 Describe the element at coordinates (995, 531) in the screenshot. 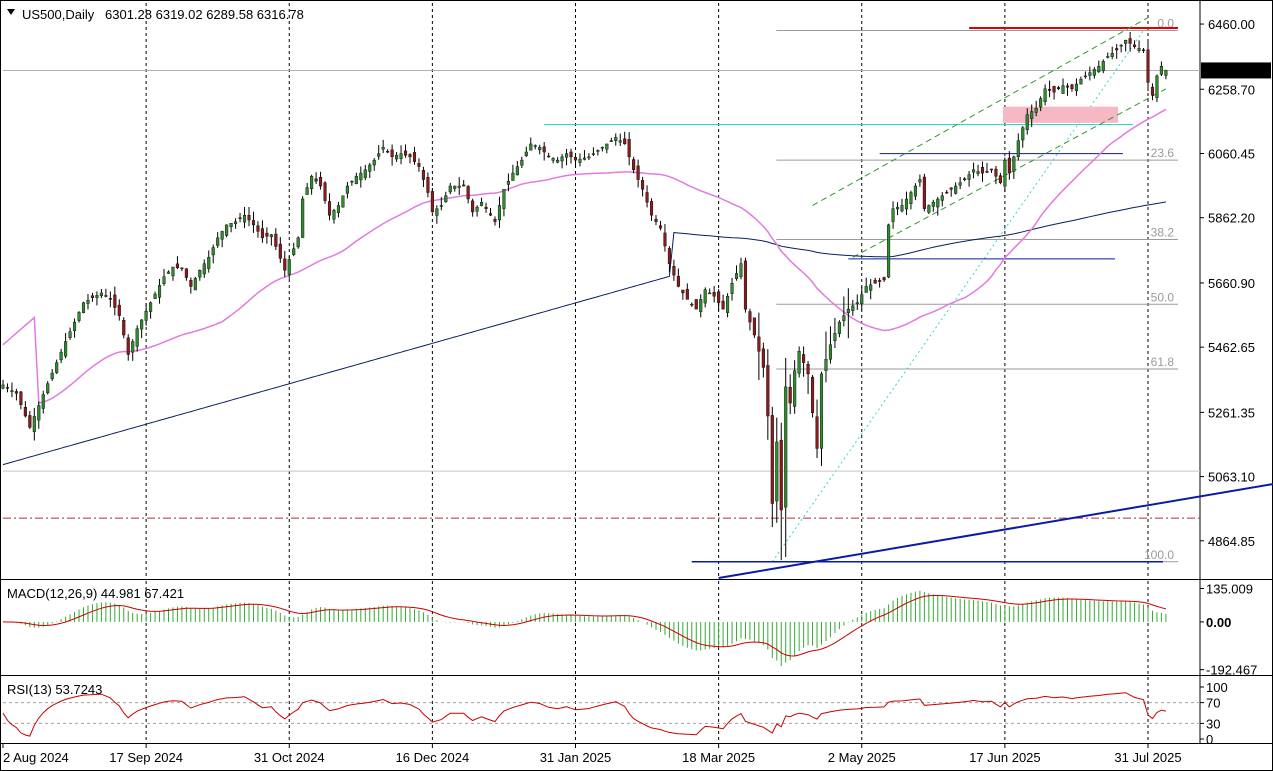

I see `rising-trendline` at that location.